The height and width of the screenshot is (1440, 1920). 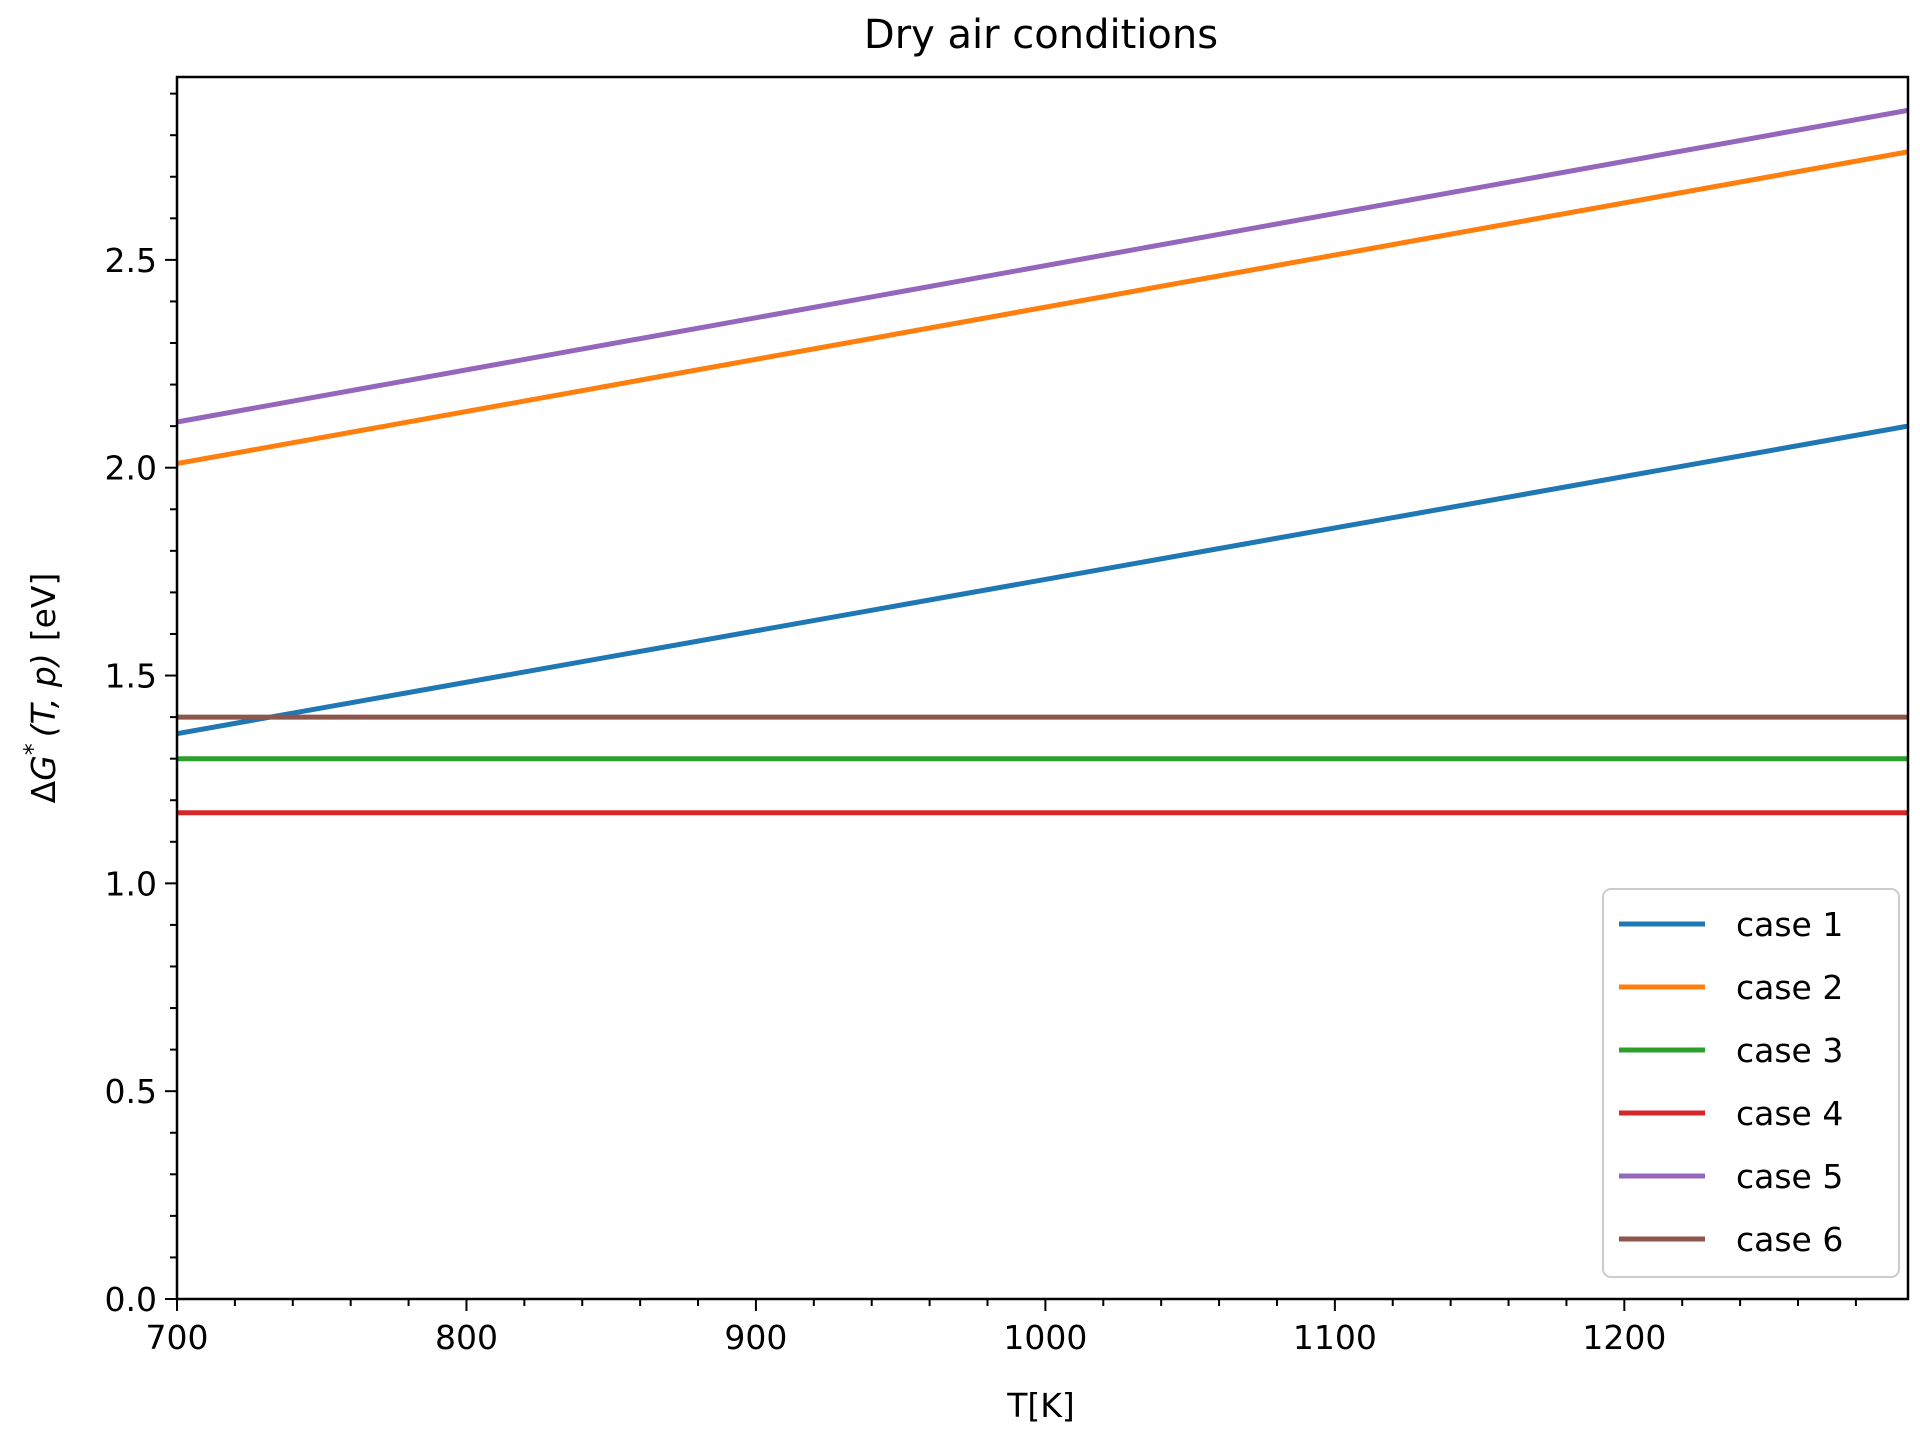 What do you see at coordinates (141, 705) in the screenshot?
I see `y-axis: 0.0 0.5 1.0 1.5 2.0 2.5` at bounding box center [141, 705].